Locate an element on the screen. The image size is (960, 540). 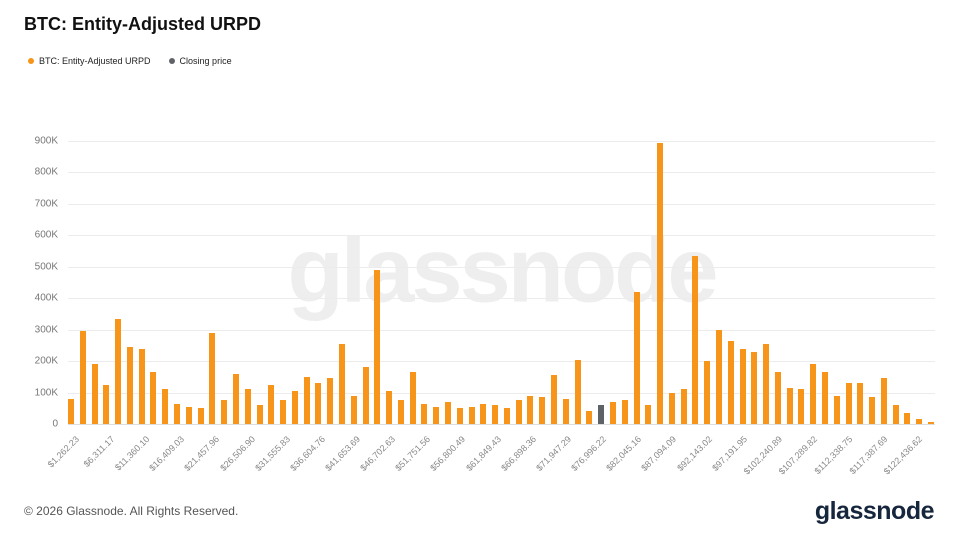
legend-label-urpd: BTC: Entity-Adjusted URPD is located at coordinates (95, 61).